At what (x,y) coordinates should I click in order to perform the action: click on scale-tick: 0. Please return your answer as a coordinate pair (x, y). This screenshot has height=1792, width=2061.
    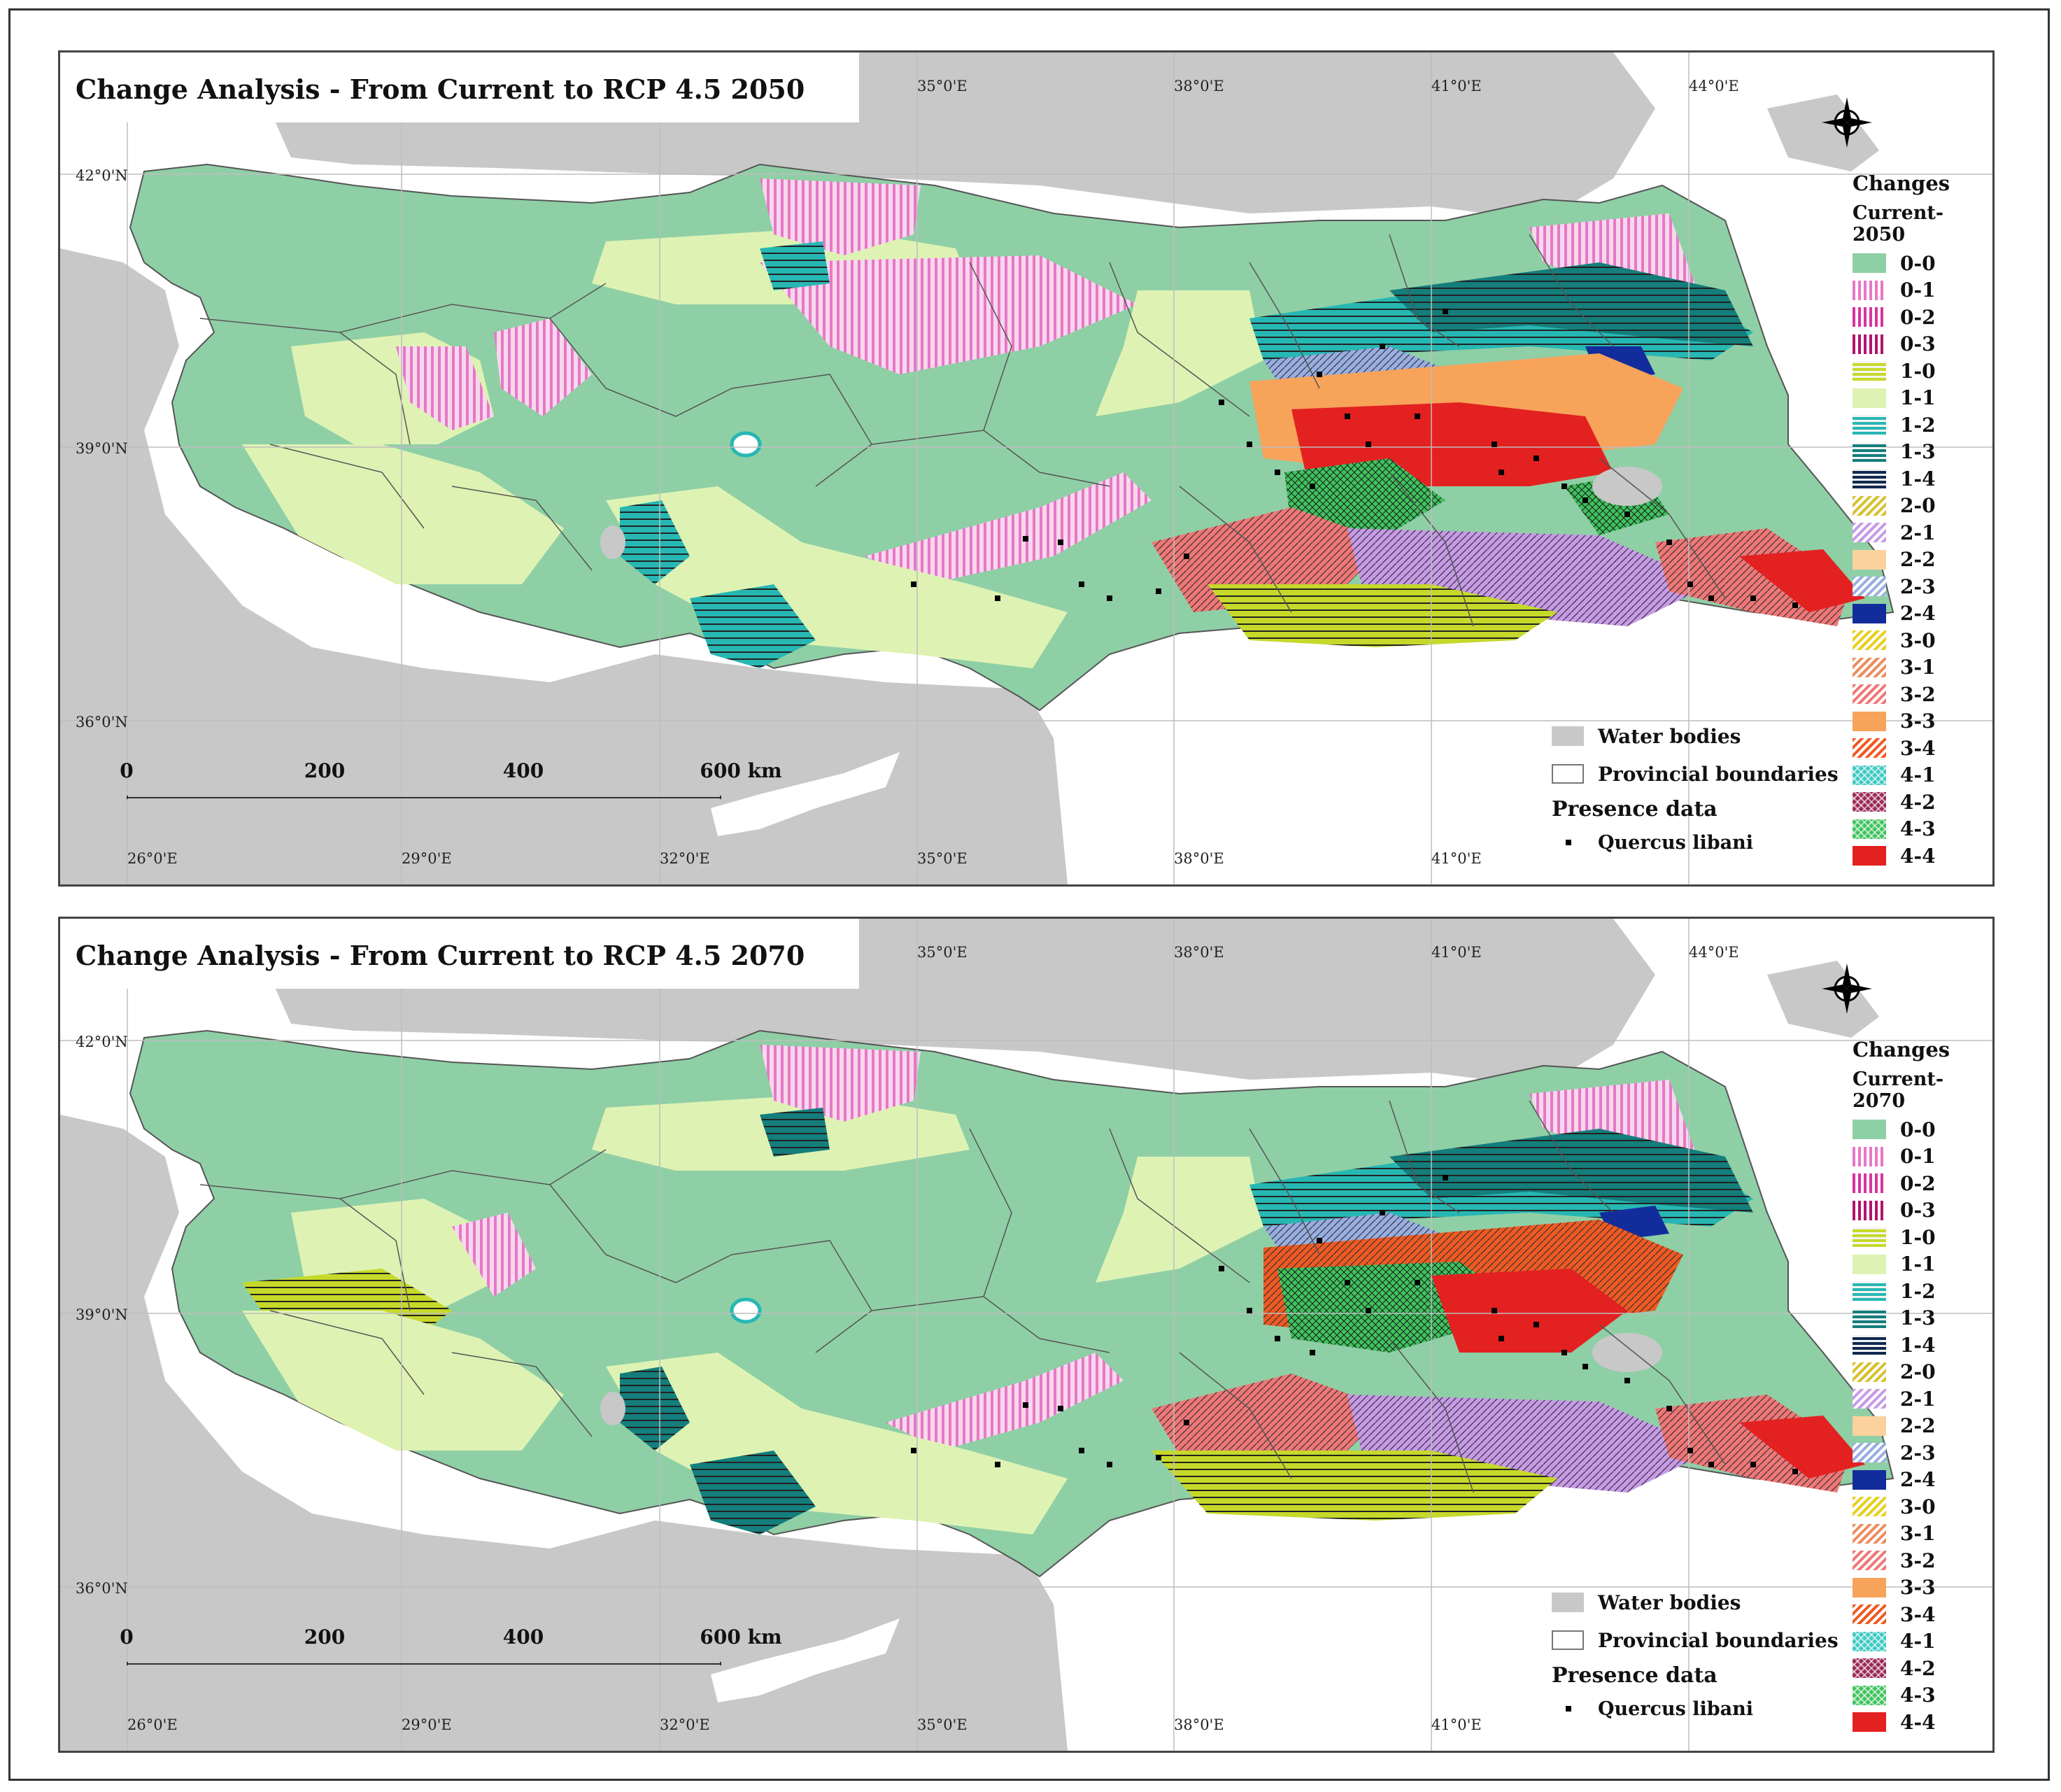
    Looking at the image, I should click on (127, 771).